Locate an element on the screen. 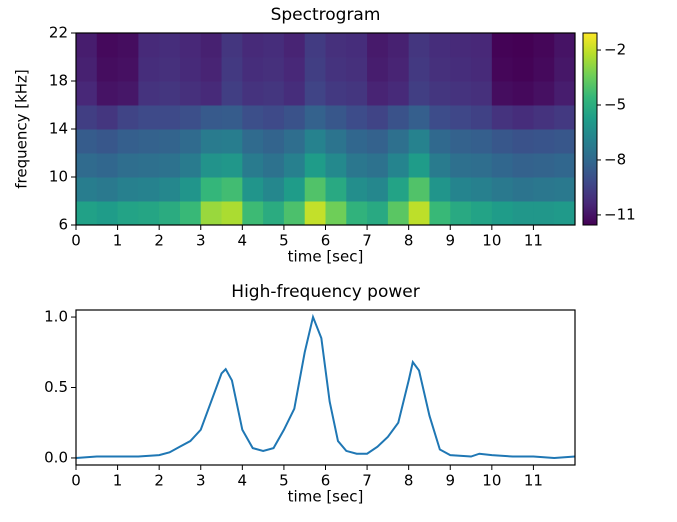 This screenshot has height=522, width=677. y-tick-label: 0.0 is located at coordinates (56, 457).